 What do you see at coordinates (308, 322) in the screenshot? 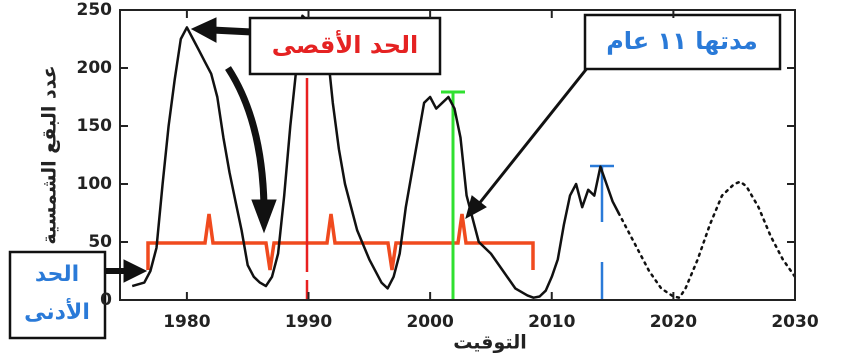
I see `x-tick-label: 1990` at bounding box center [308, 322].